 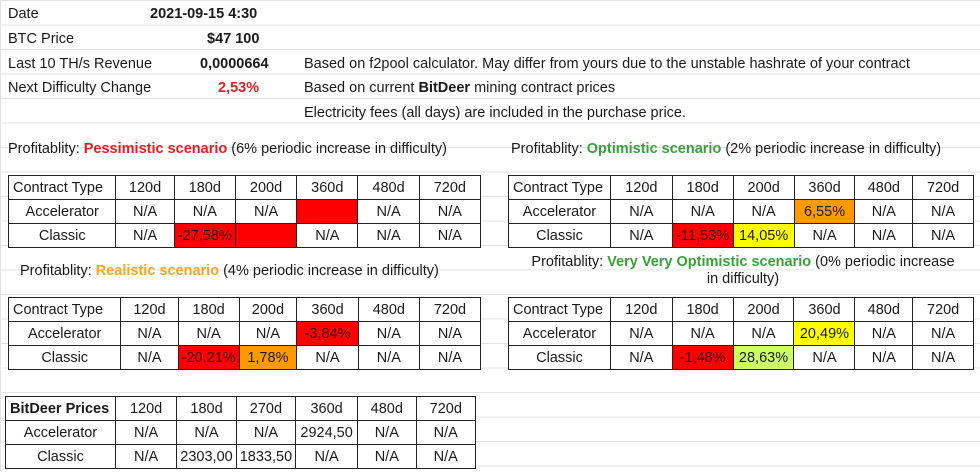 What do you see at coordinates (763, 357) in the screenshot?
I see `table-cell-positive: 28,63%` at bounding box center [763, 357].